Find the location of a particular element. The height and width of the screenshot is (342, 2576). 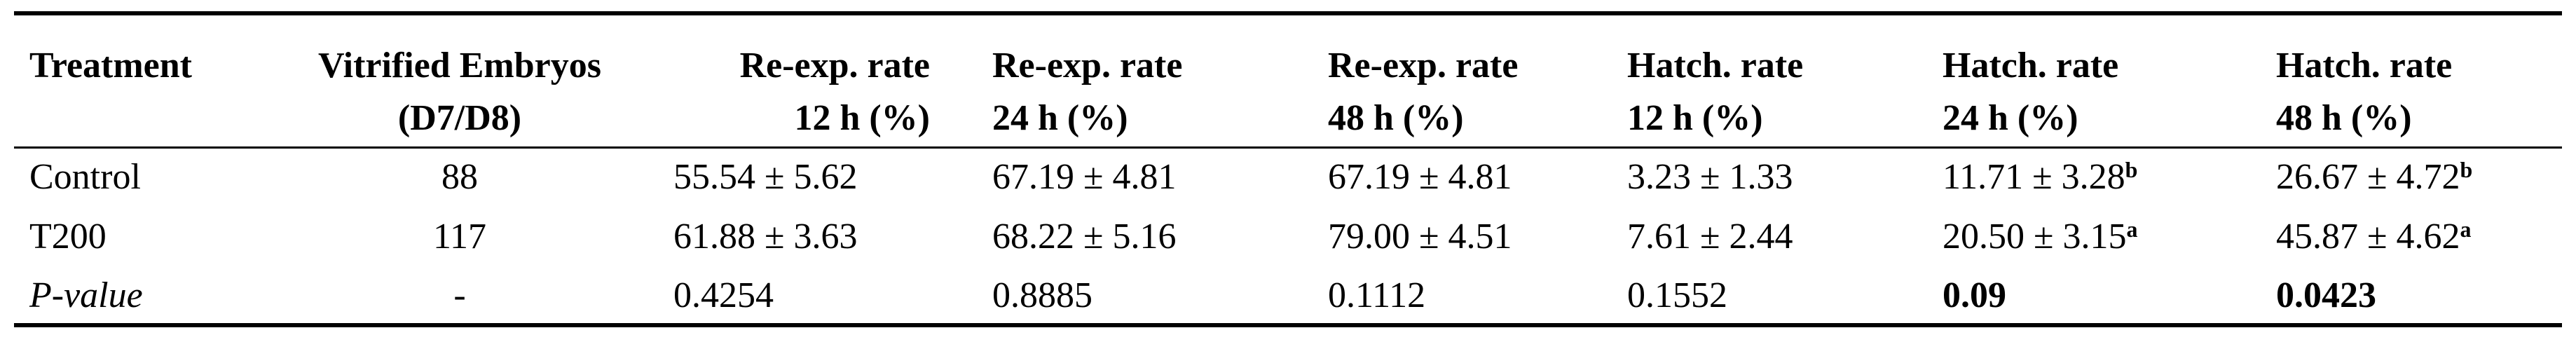

header-cell: Vitrified Embryos is located at coordinates (459, 66).